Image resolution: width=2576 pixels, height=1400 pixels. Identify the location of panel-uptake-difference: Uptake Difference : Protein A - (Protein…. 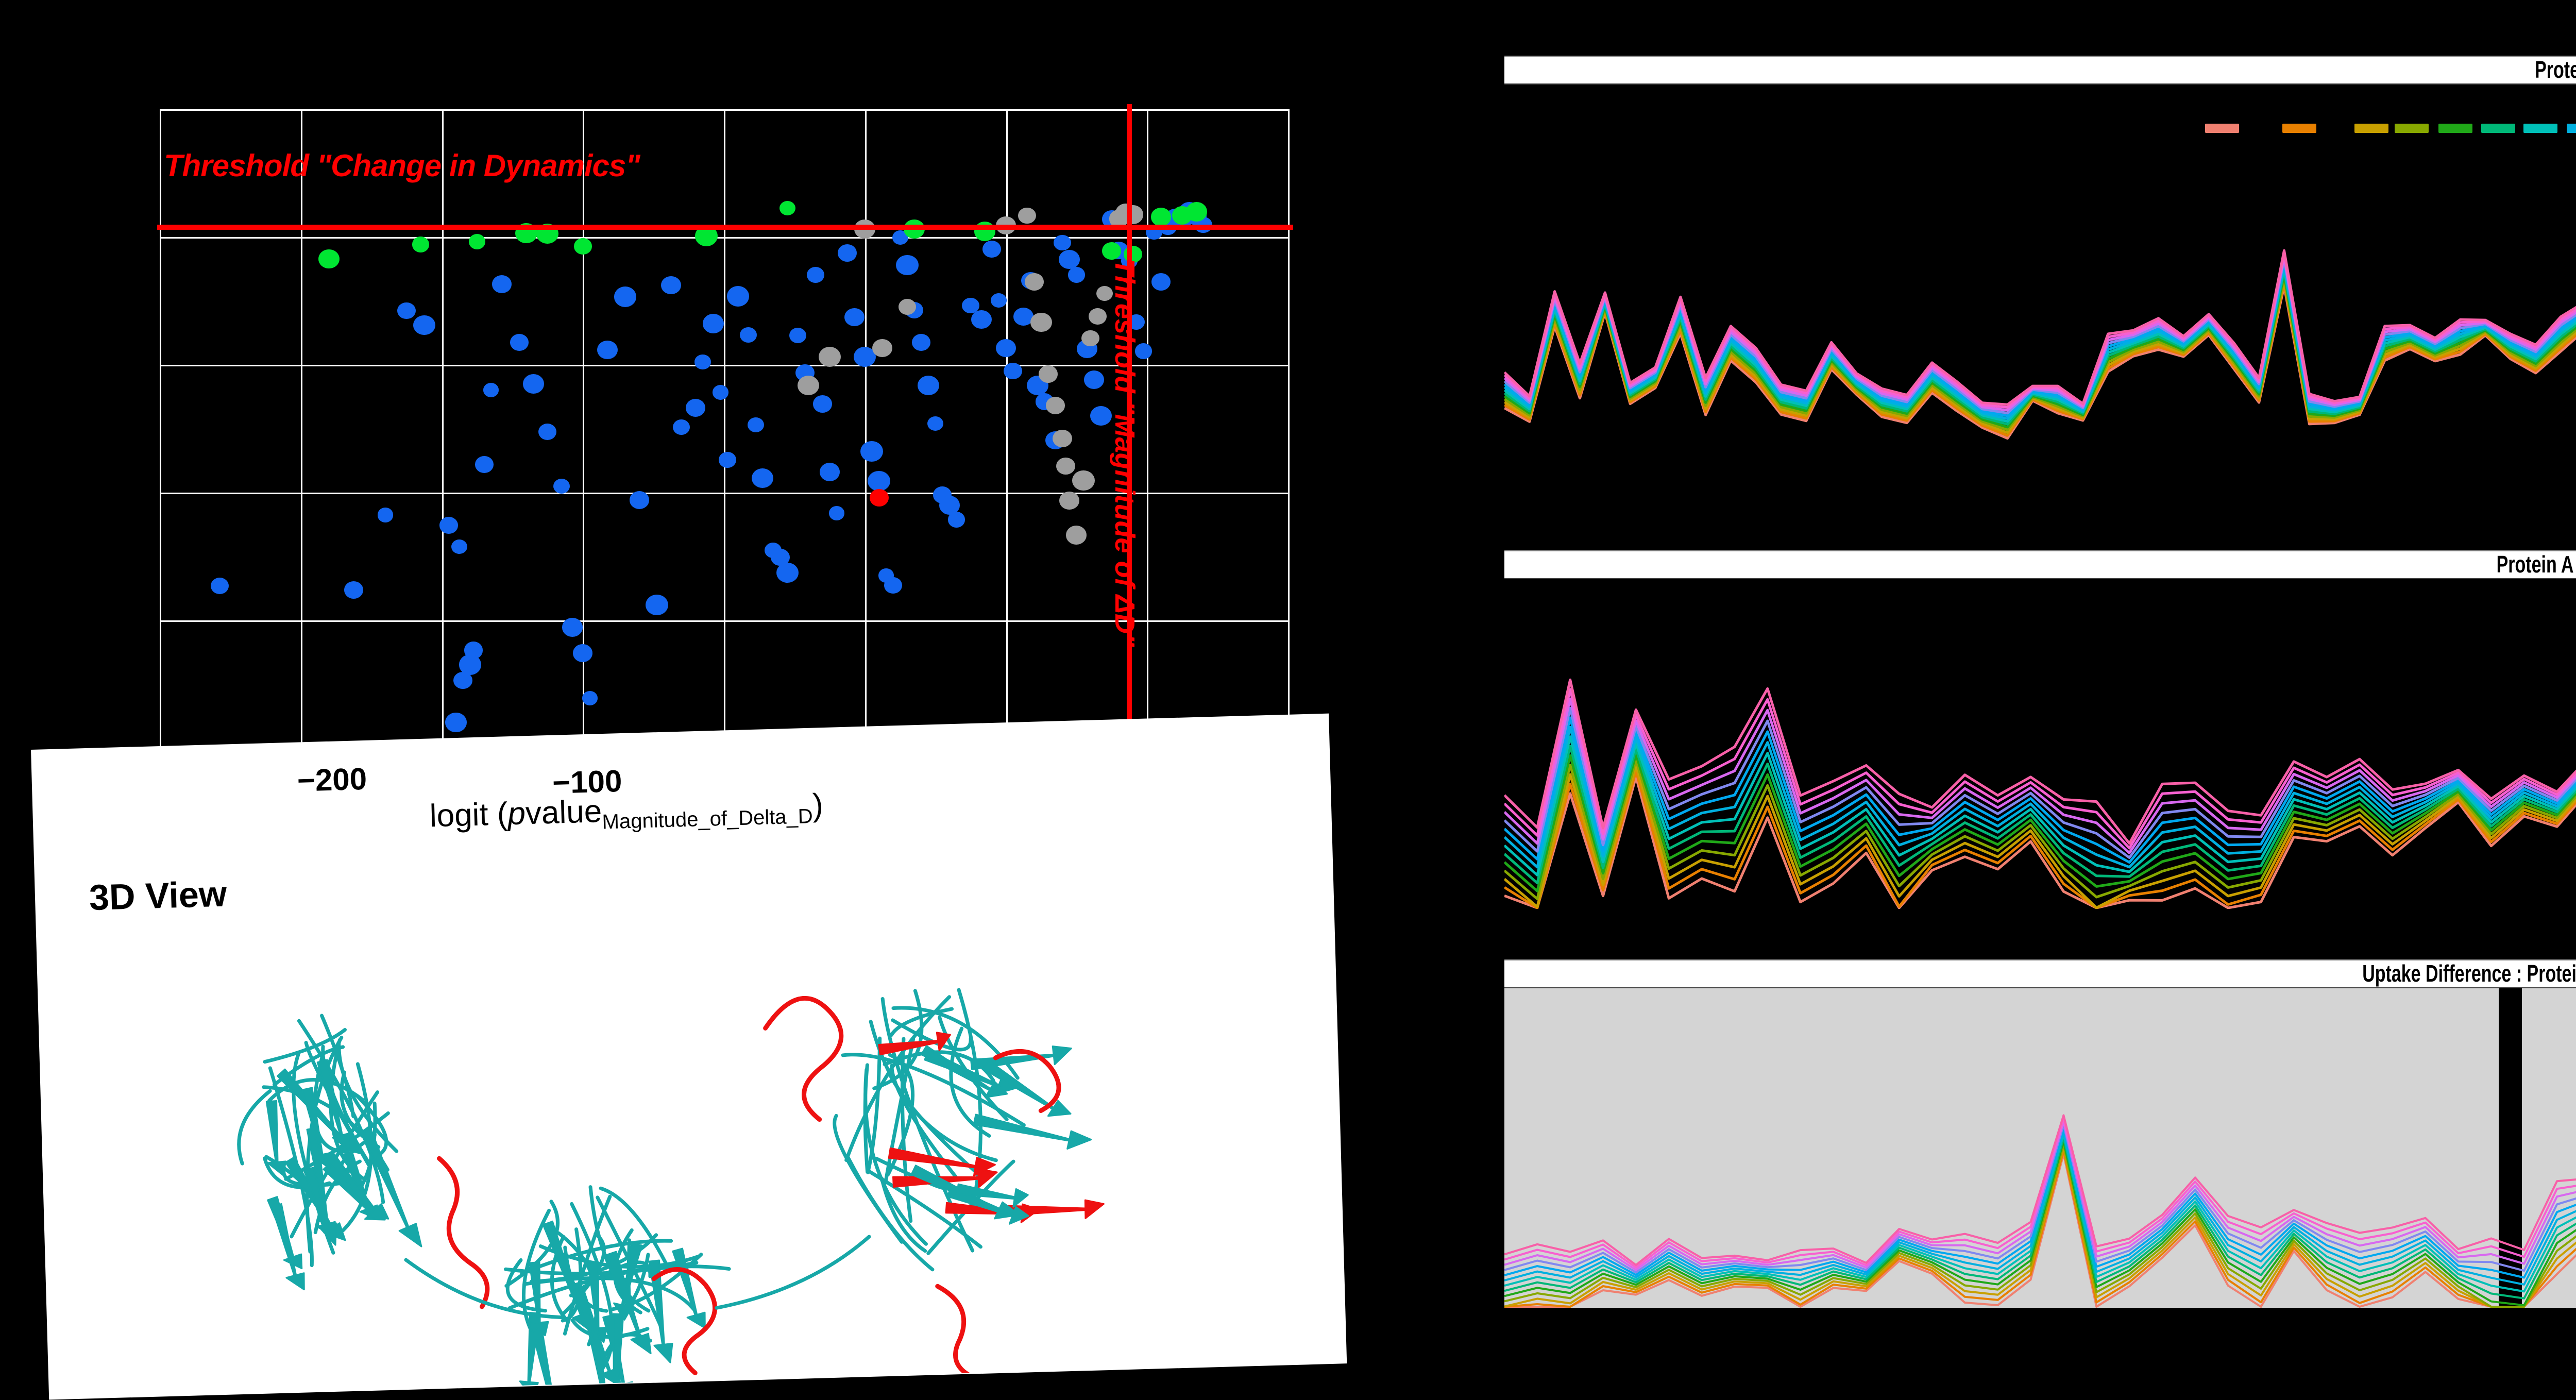
(2035, 1139).